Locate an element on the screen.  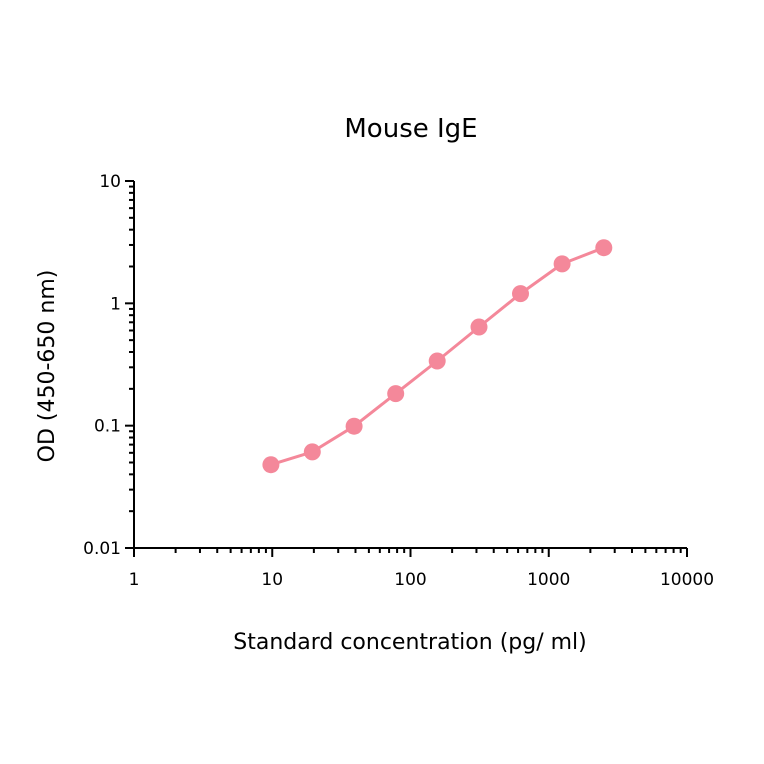
x-axis-title: Standard concentration (pg/ ml) is located at coordinates (409, 642).